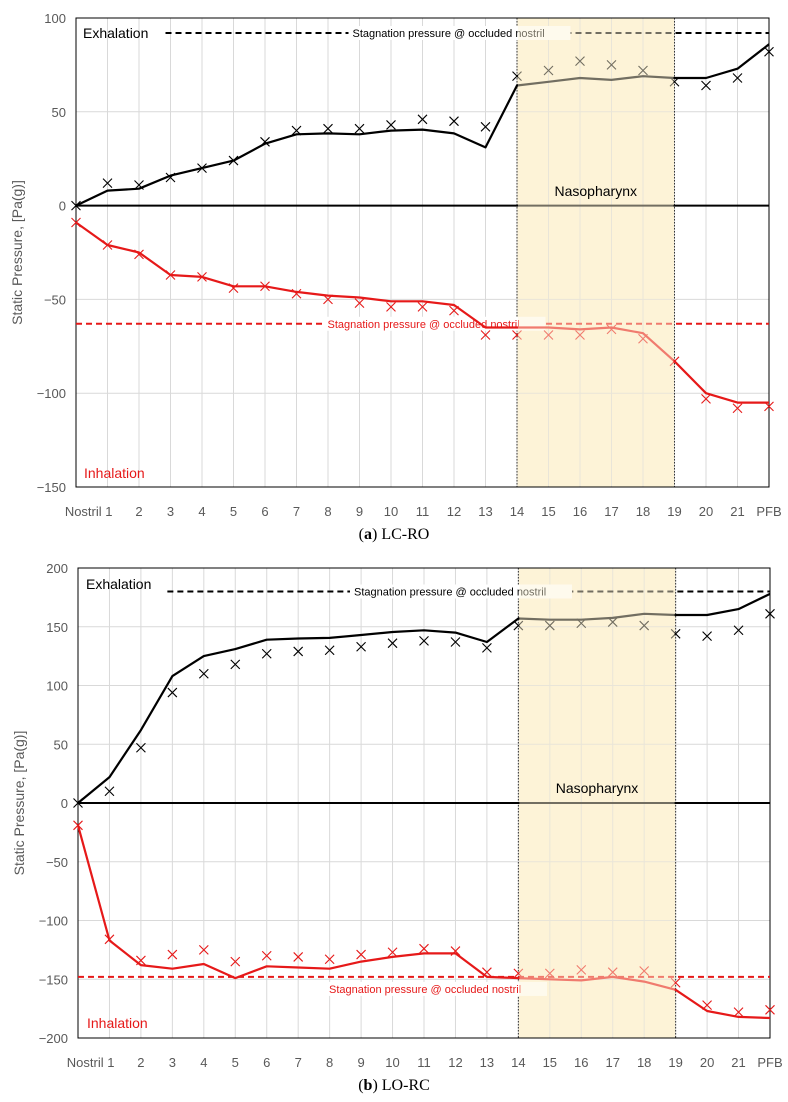  What do you see at coordinates (706, 511) in the screenshot?
I see `x-tick-label: 20` at bounding box center [706, 511].